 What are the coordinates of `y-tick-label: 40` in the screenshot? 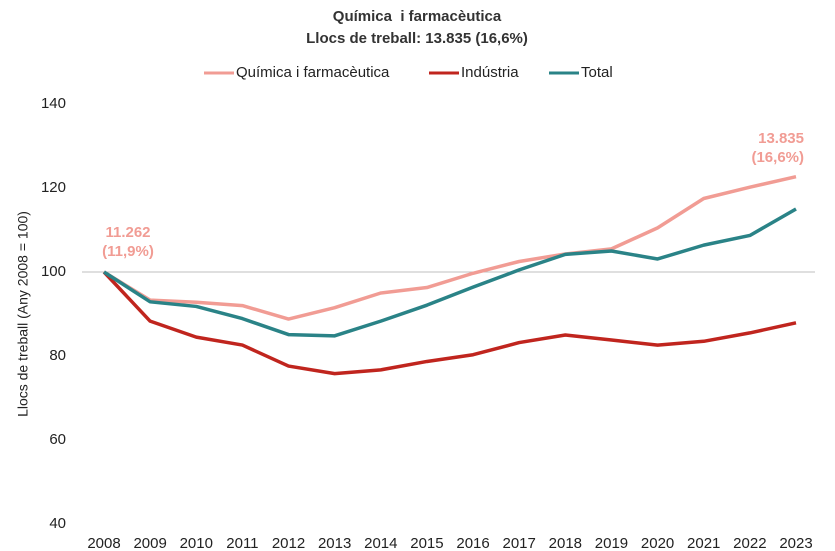 It's located at (57, 523).